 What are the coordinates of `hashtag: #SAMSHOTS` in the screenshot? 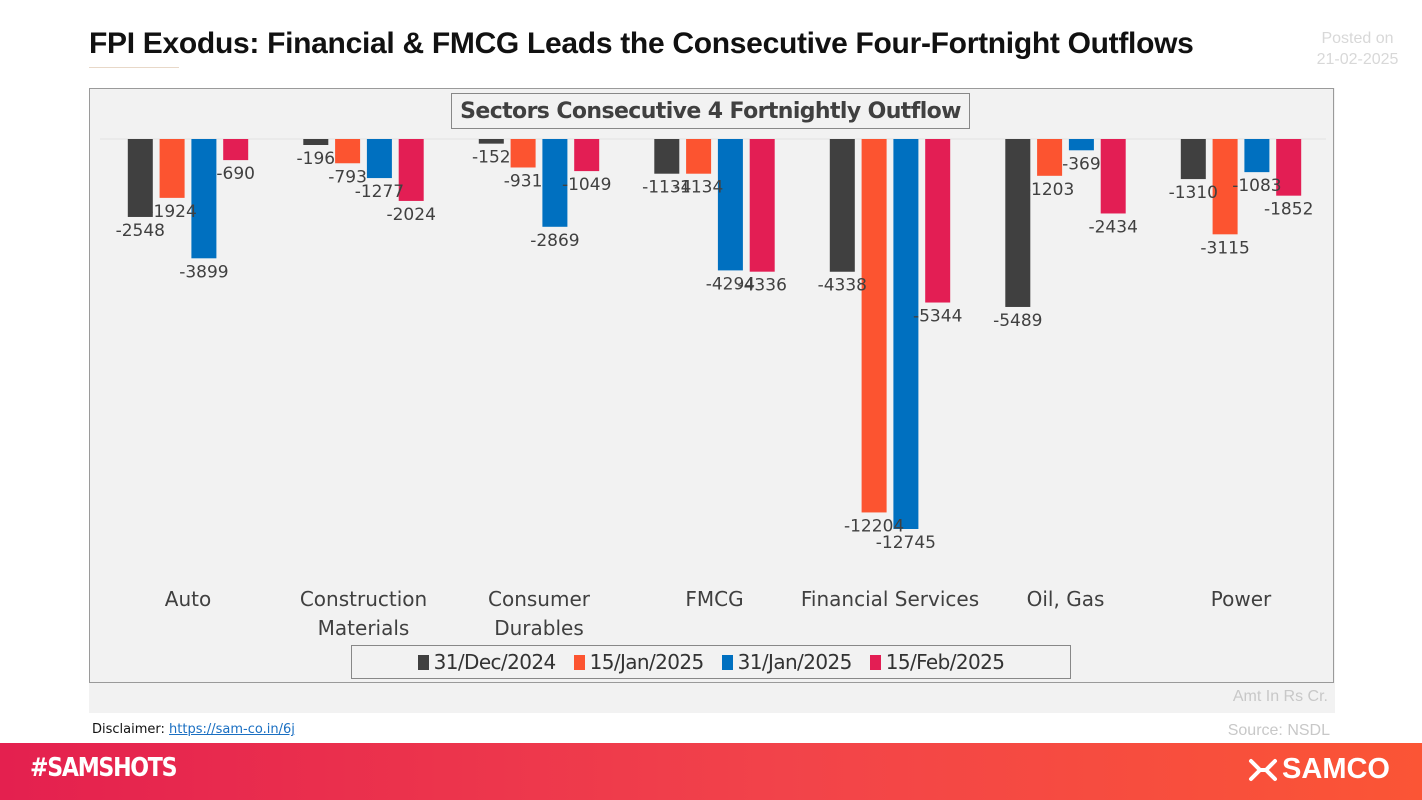 It's located at (104, 768).